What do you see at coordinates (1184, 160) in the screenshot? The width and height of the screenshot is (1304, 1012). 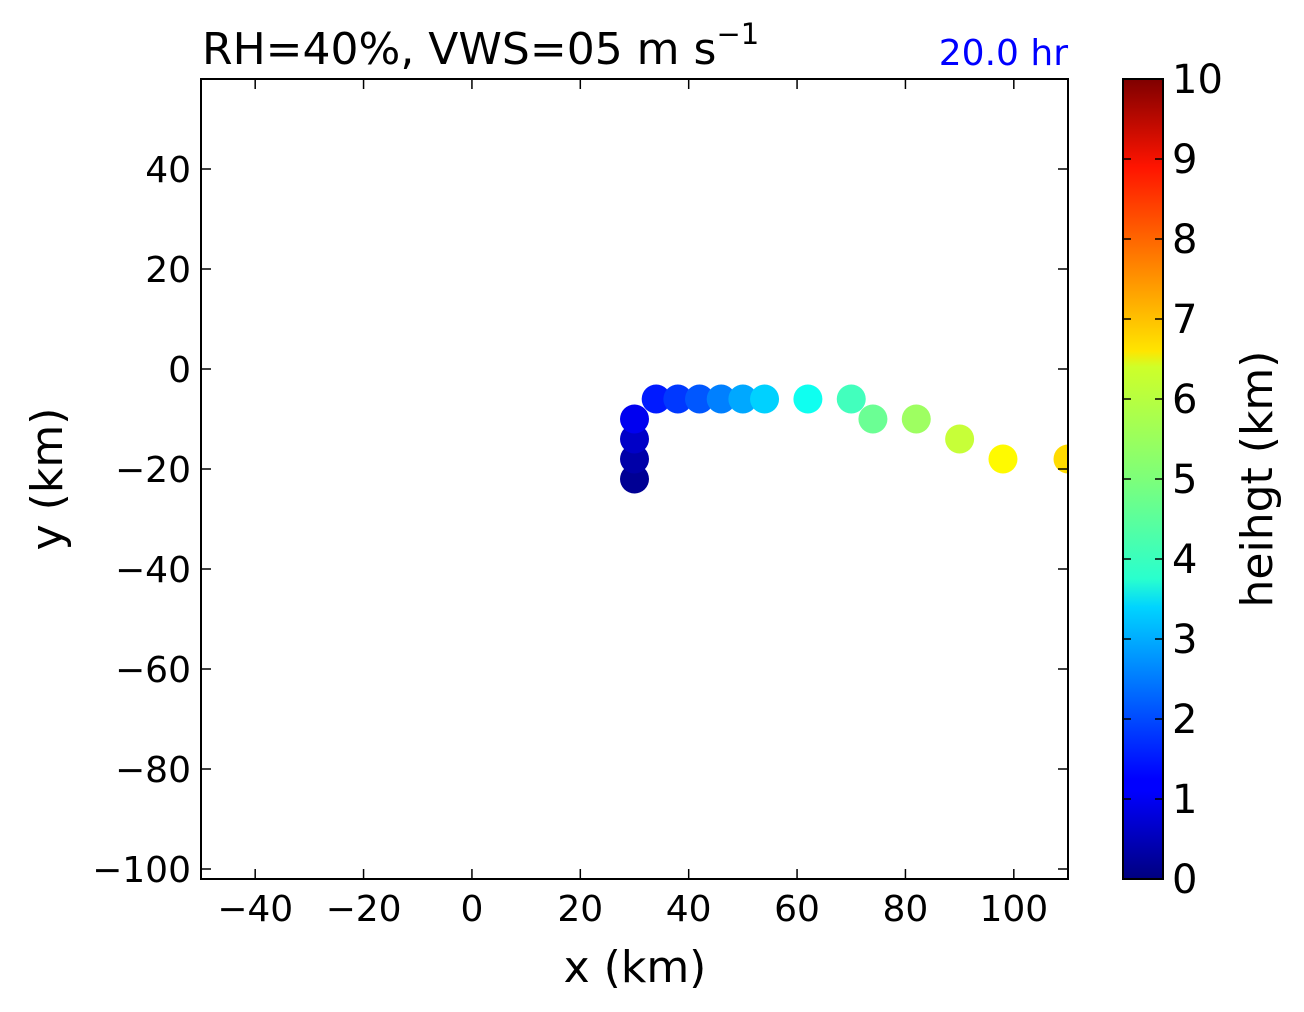 I see `colorbar-tick-label: 9` at bounding box center [1184, 160].